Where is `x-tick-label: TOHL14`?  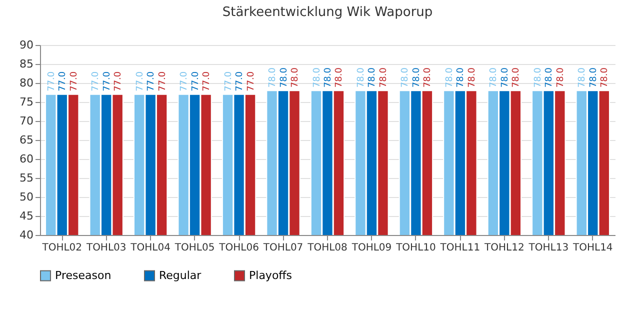
x-tick-label: TOHL14 is located at coordinates (592, 248).